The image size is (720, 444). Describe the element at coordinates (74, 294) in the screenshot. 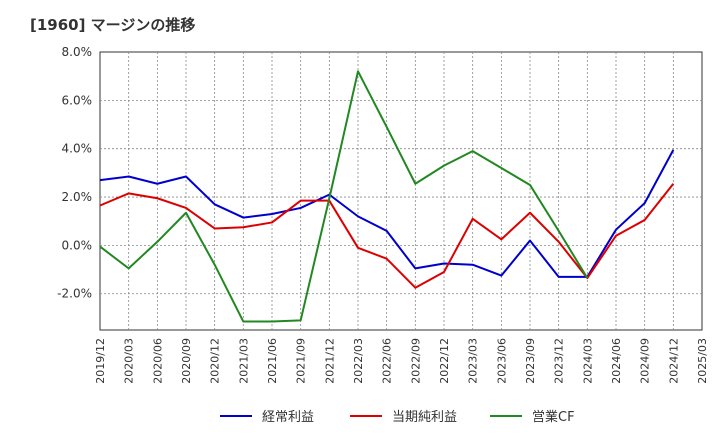

I see `y-tick-label: -2.0%` at that location.